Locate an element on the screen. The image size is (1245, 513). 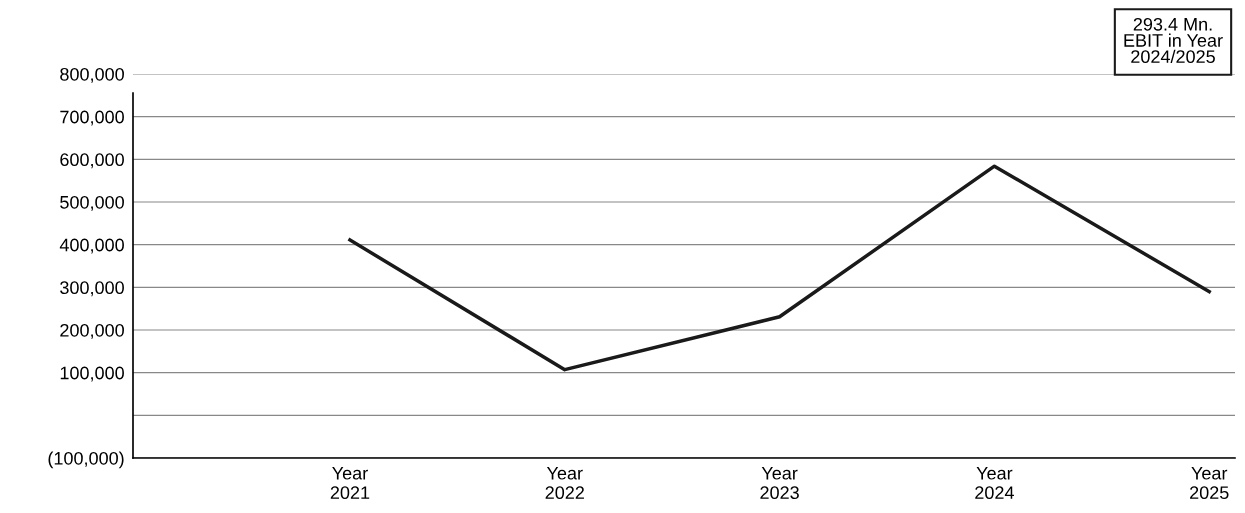
y-tick-label: 500,000 is located at coordinates (92, 203).